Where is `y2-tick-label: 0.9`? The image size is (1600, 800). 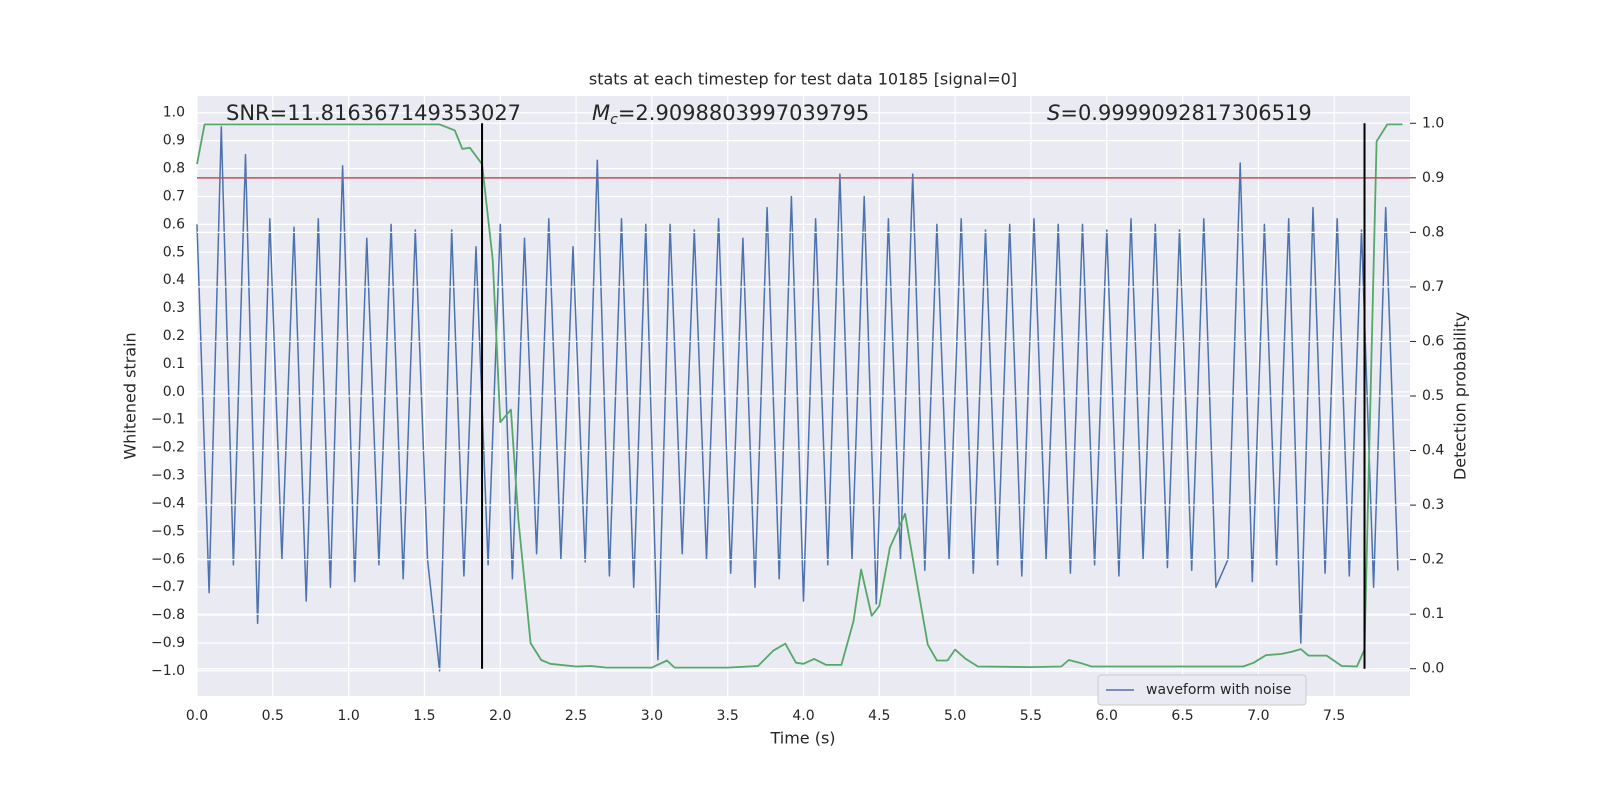
y2-tick-label: 0.9 is located at coordinates (1433, 178).